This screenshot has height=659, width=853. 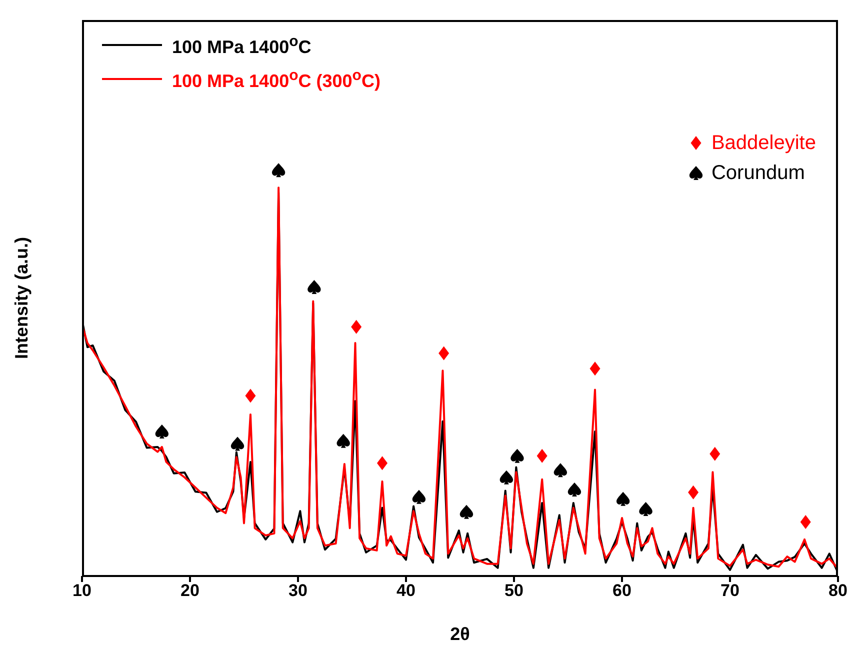 What do you see at coordinates (82, 590) in the screenshot?
I see `x-tick-label: 10` at bounding box center [82, 590].